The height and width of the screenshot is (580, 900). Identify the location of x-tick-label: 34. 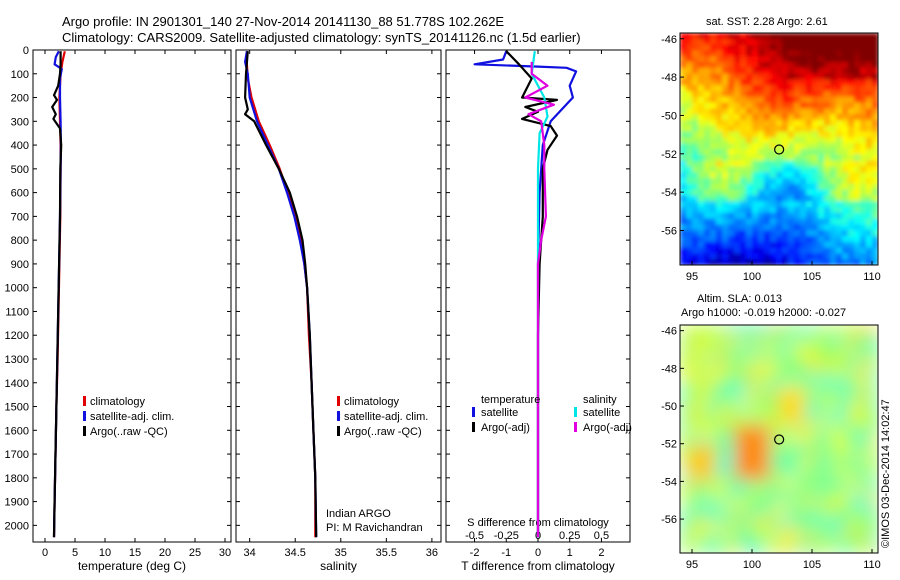
(250, 553).